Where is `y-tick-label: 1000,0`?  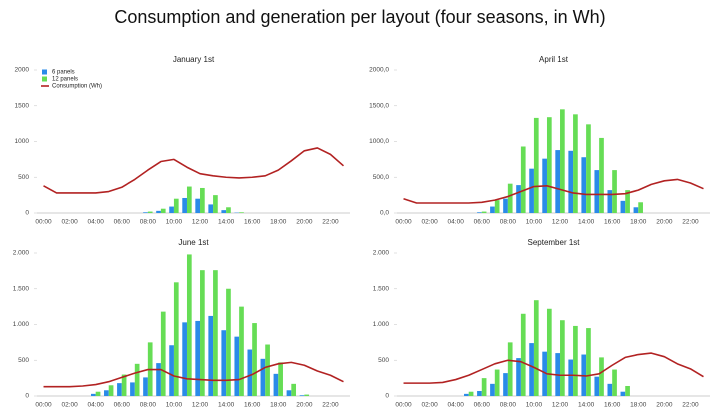 y-tick-label: 1000,0 is located at coordinates (379, 141).